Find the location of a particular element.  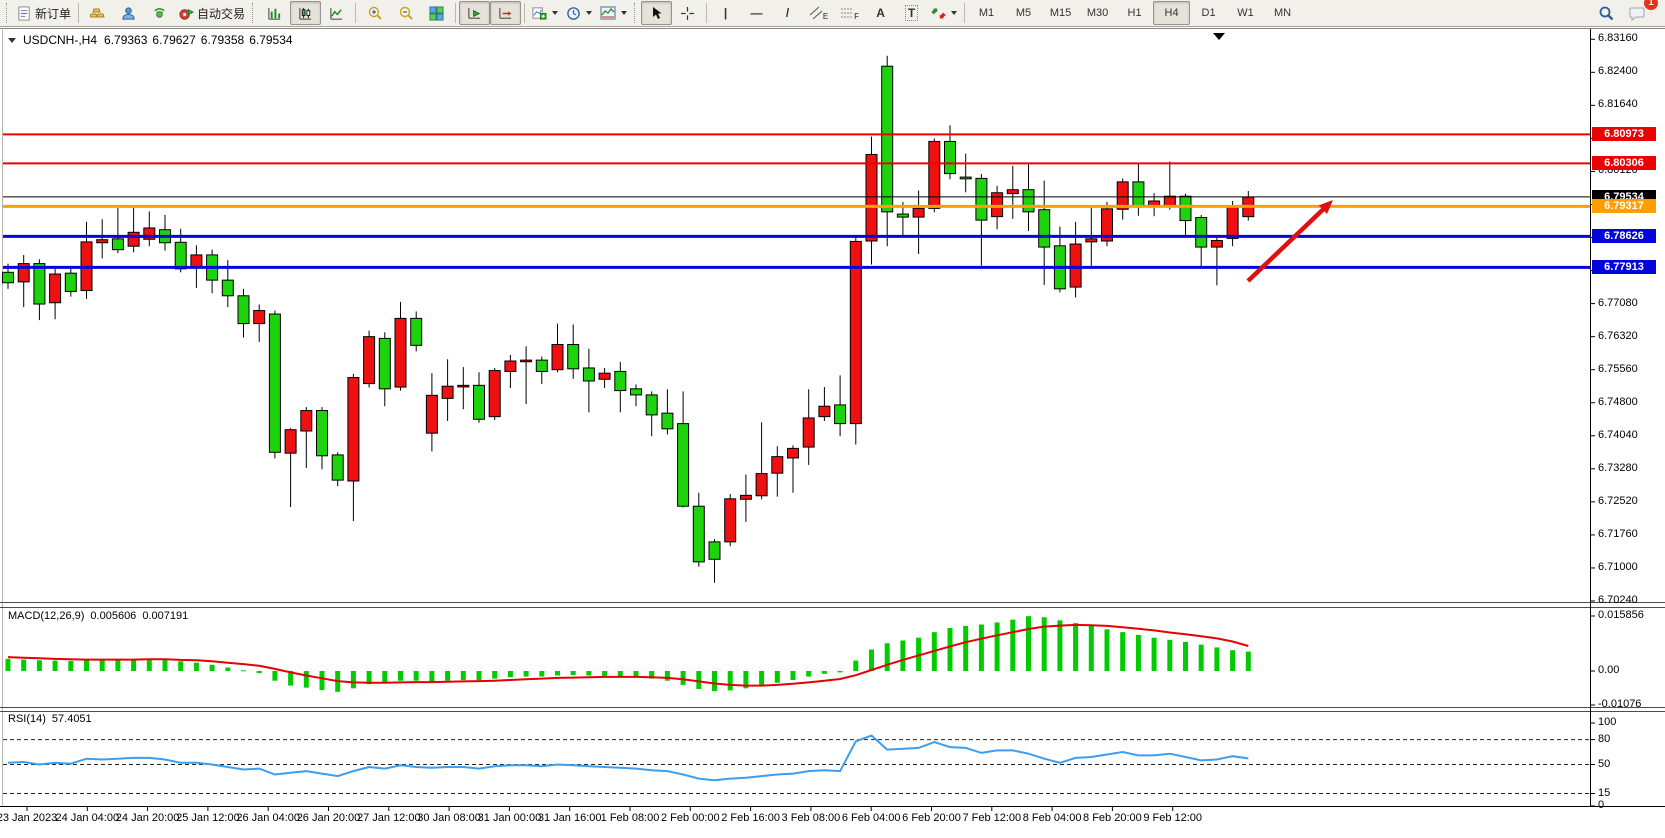

chart-shift-button is located at coordinates (506, 13).